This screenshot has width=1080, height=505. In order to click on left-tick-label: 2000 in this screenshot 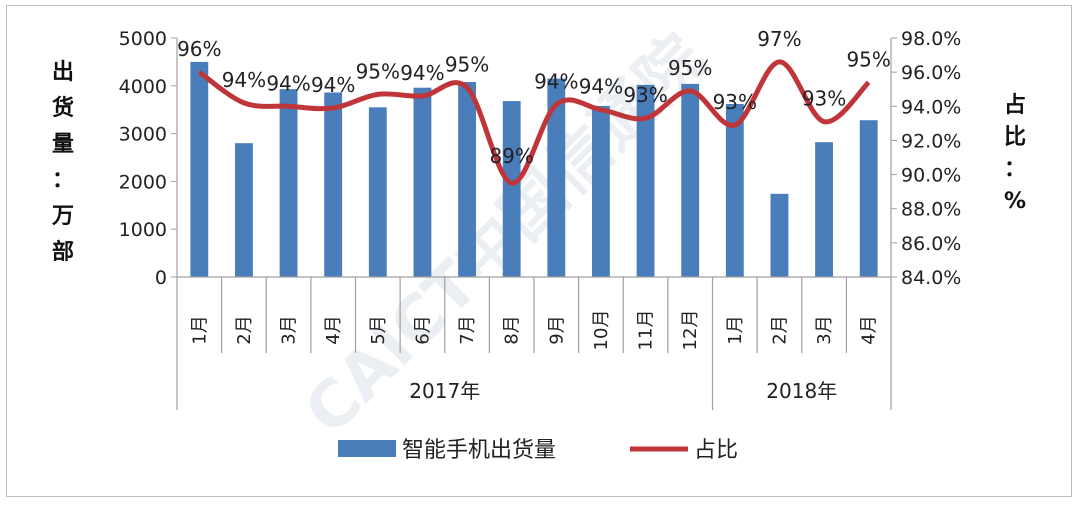, I will do `click(143, 182)`.